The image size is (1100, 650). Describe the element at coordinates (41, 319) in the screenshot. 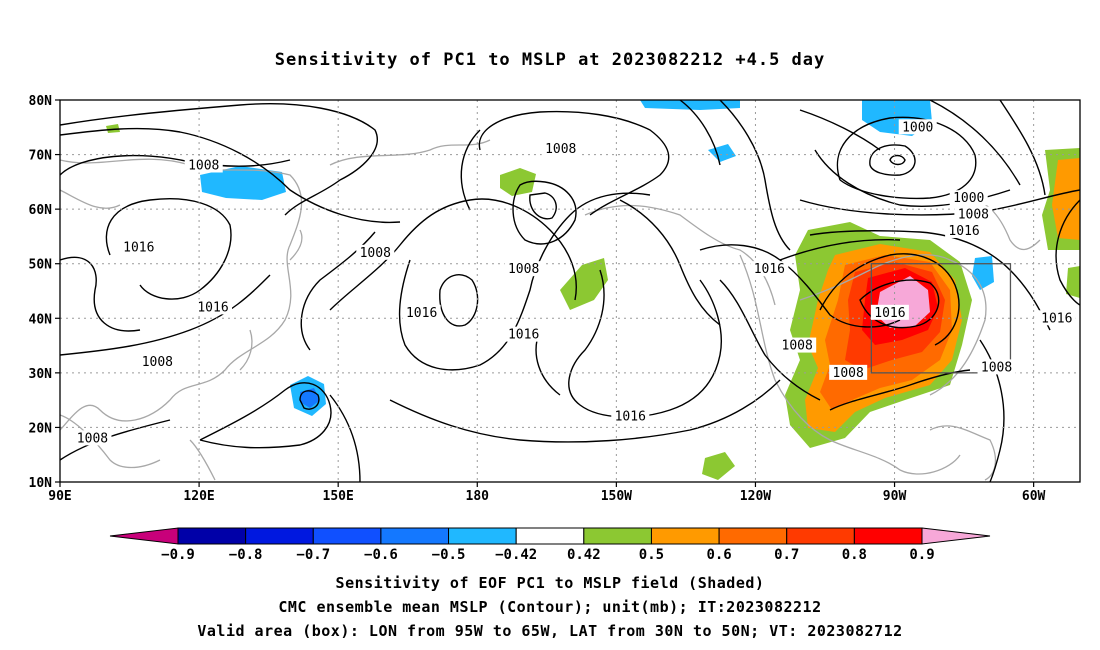

I see `lat-tick-label: 40N` at that location.